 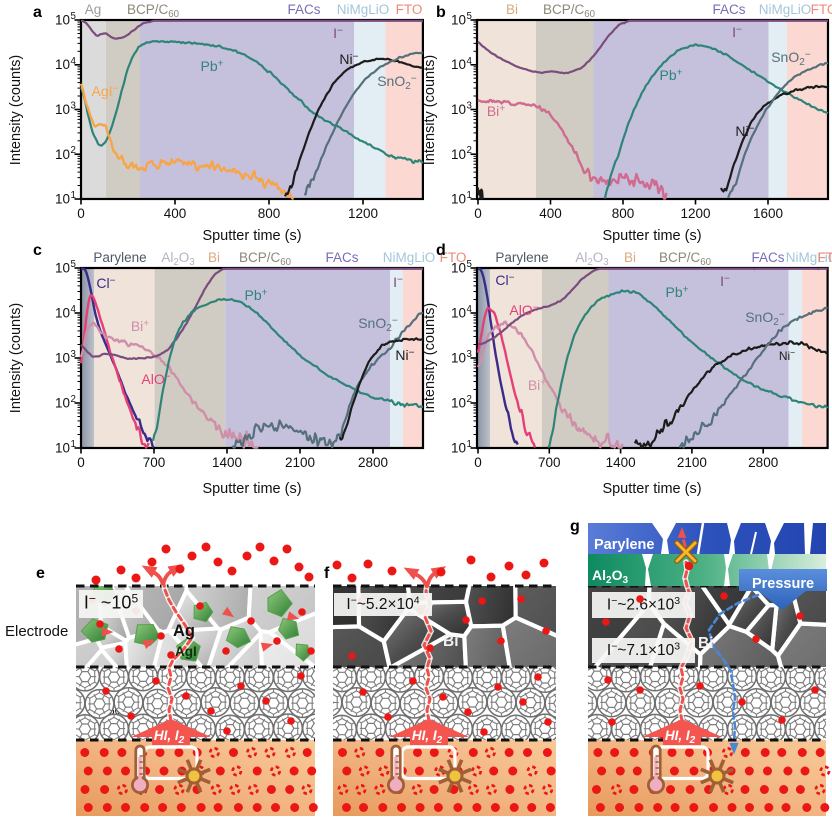 What do you see at coordinates (441, 12) in the screenshot?
I see `svg-text: b` at bounding box center [441, 12].